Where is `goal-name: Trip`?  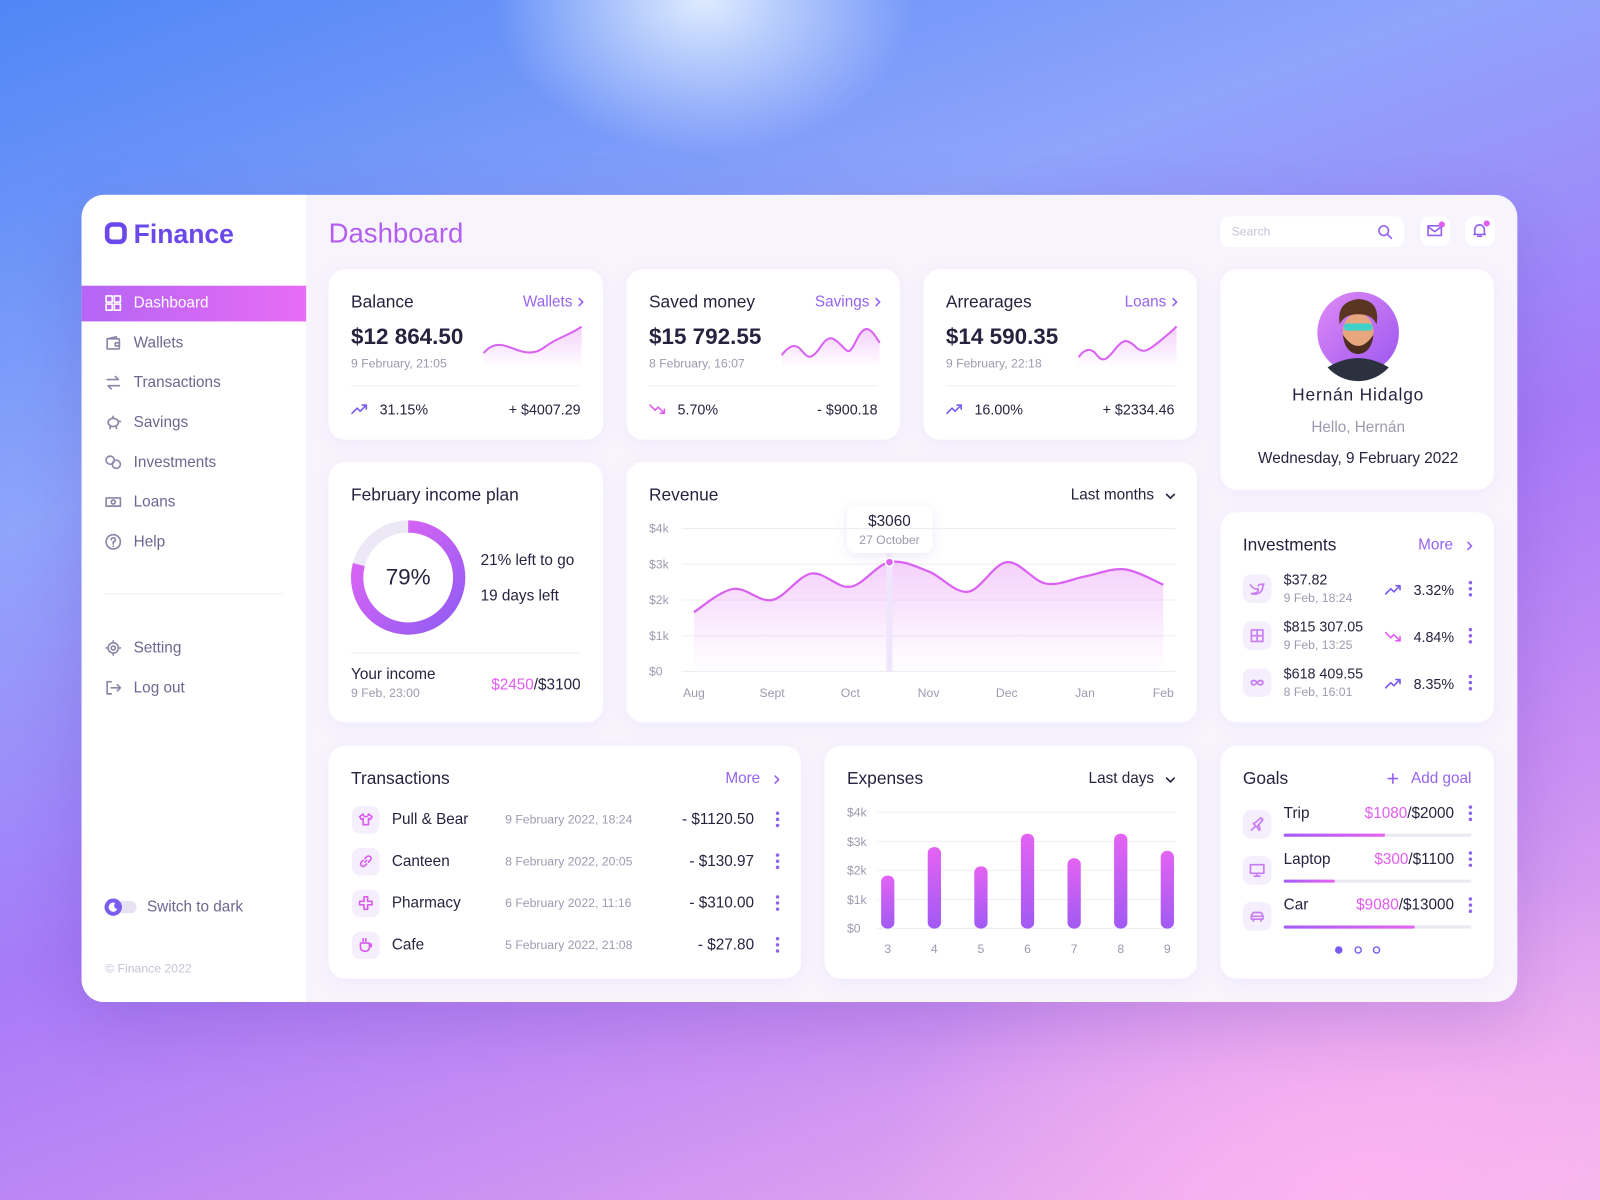 goal-name: Trip is located at coordinates (1296, 813).